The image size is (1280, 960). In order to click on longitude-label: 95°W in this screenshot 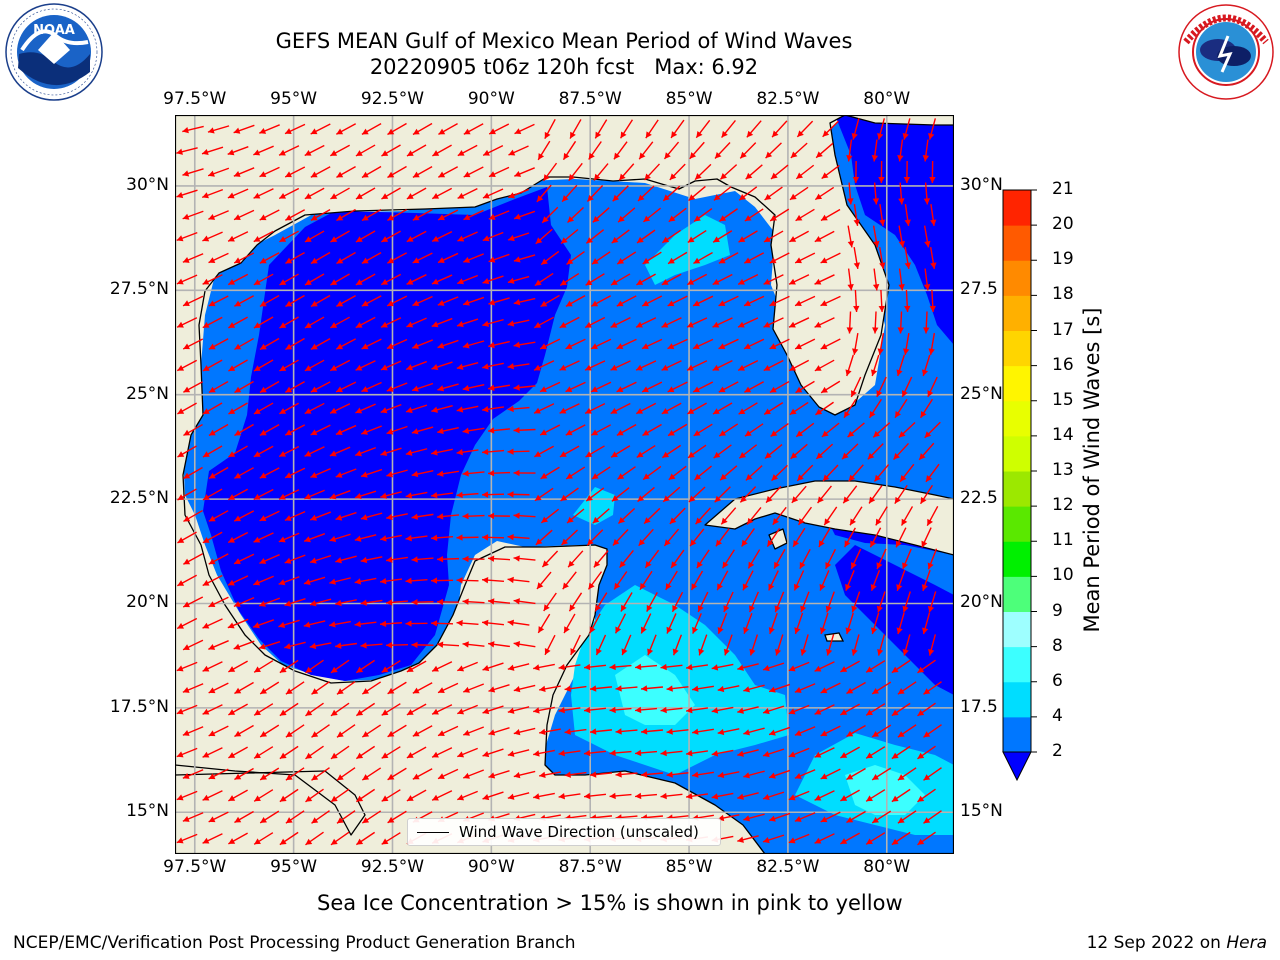, I will do `click(294, 867)`.